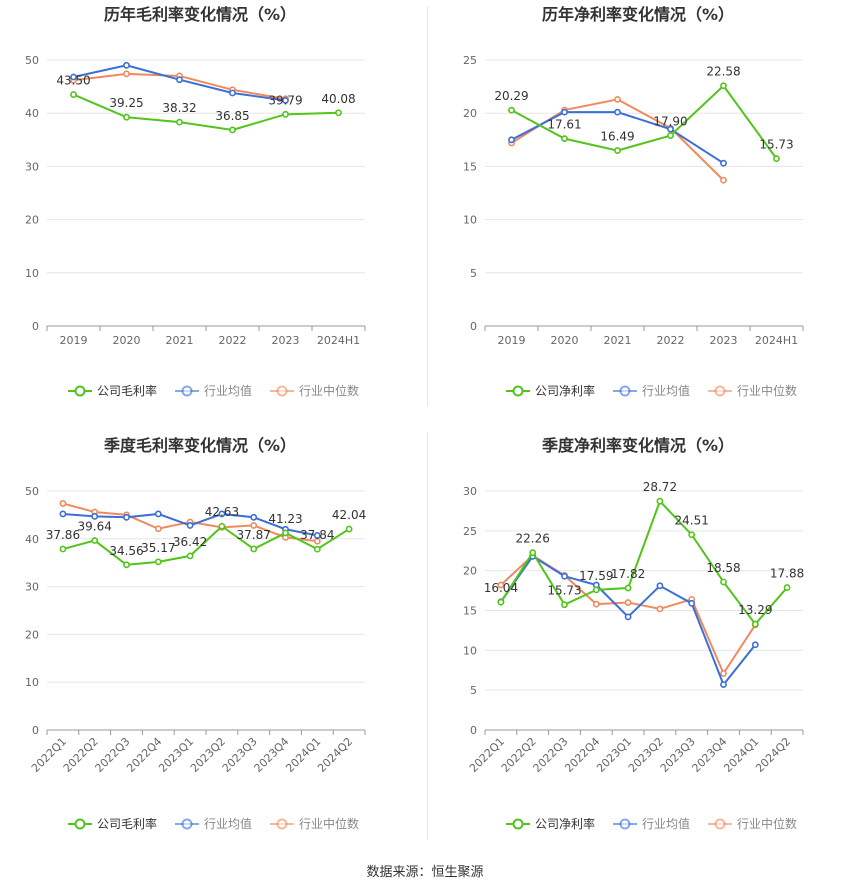  What do you see at coordinates (565, 390) in the screenshot?
I see `legend-label-company: 公司净利率` at bounding box center [565, 390].